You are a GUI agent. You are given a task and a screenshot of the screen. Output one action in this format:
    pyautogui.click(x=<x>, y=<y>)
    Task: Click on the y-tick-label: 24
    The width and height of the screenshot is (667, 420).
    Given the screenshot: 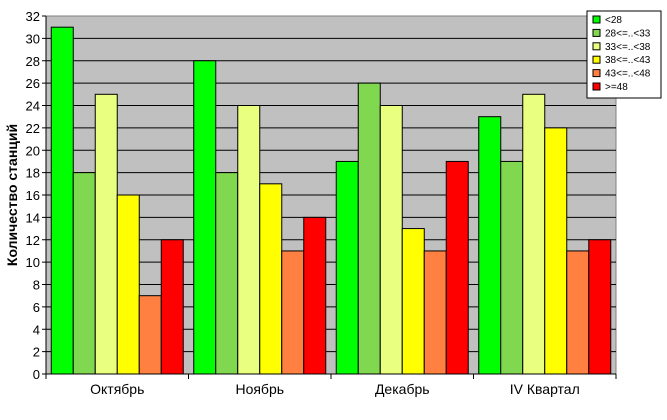 What is the action you would take?
    pyautogui.click(x=33, y=106)
    